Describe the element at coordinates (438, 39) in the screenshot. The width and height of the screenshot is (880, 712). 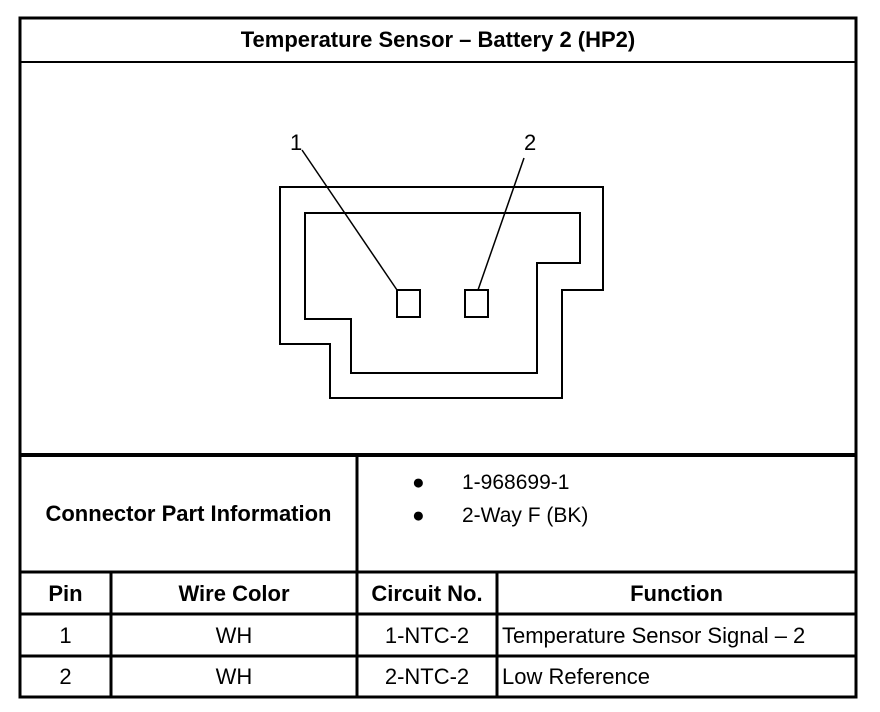
I see `page-title: Temperature Sensor – Battery 2 (HP2)` at that location.